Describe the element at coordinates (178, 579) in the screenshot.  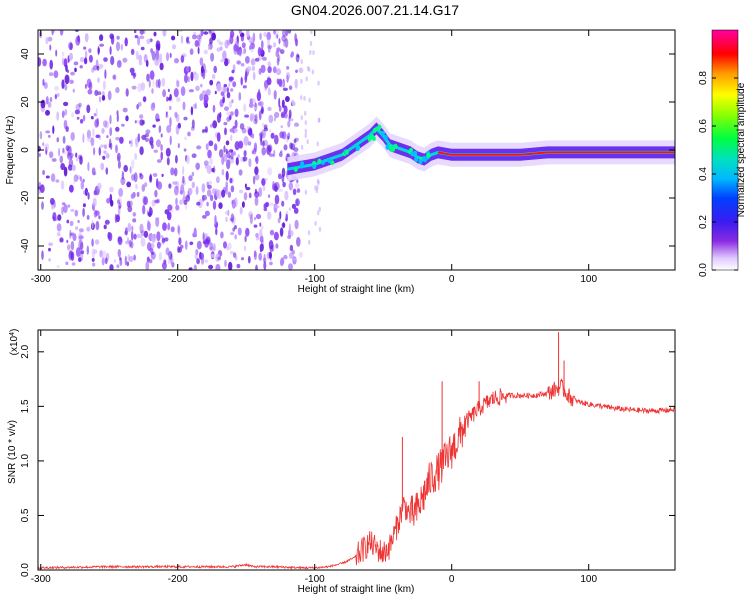
I see `x-tick-label: -200` at that location.